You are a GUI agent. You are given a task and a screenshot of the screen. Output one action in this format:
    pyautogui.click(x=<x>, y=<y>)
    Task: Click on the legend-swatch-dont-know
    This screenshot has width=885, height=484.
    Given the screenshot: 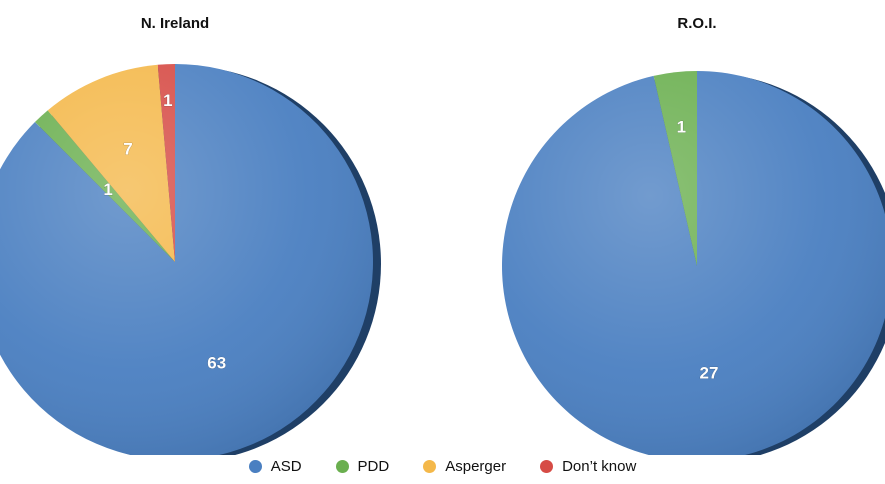 What is the action you would take?
    pyautogui.click(x=547, y=466)
    